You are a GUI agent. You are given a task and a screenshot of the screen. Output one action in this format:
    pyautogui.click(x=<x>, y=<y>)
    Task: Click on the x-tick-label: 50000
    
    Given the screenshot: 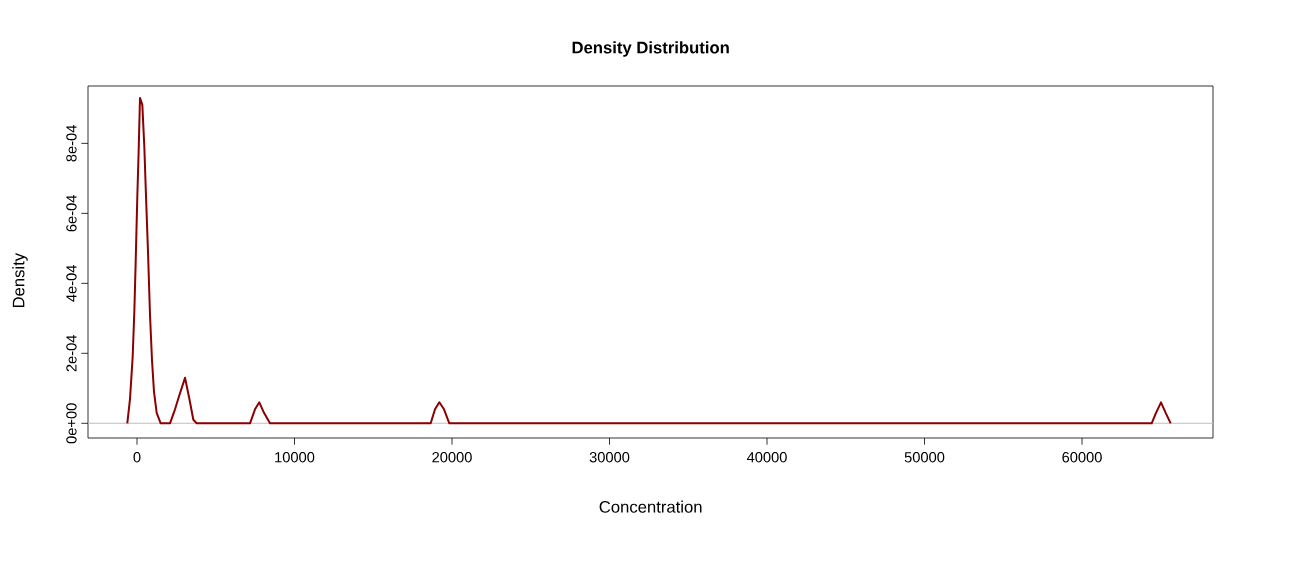 What is the action you would take?
    pyautogui.click(x=924, y=457)
    